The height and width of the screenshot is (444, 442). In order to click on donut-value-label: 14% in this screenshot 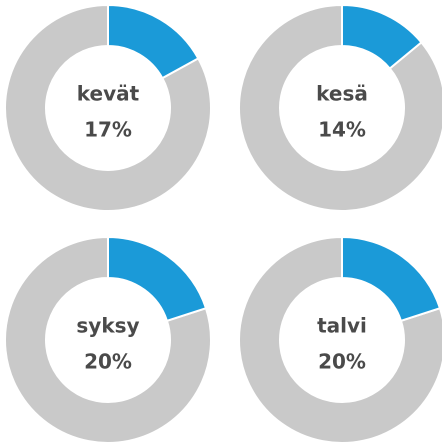, I will do `click(342, 130)`.